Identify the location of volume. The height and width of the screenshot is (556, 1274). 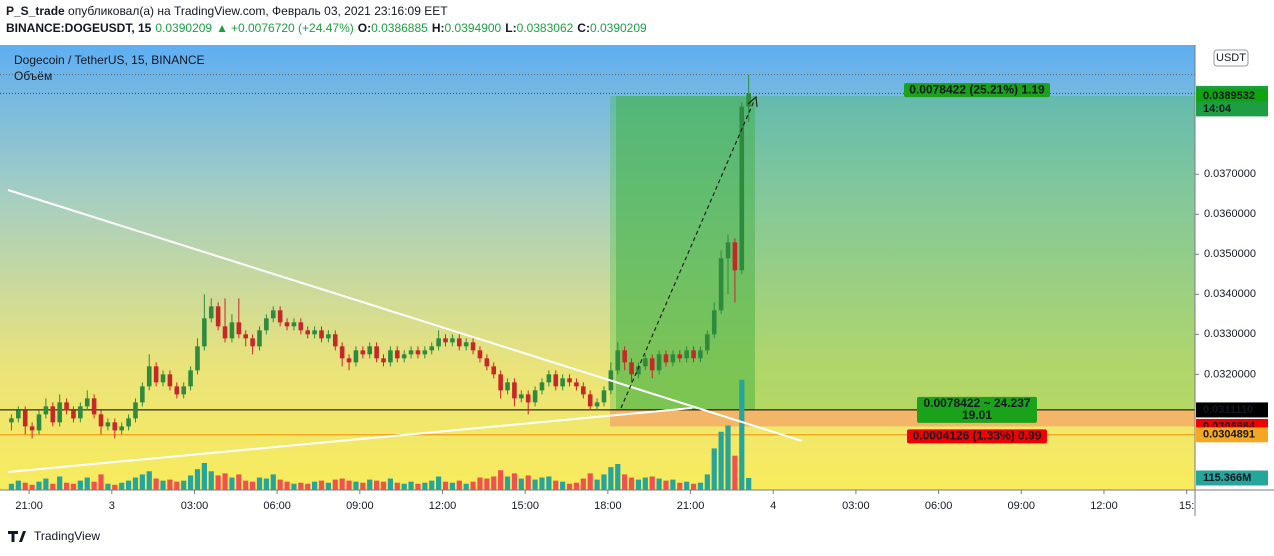
(380, 434).